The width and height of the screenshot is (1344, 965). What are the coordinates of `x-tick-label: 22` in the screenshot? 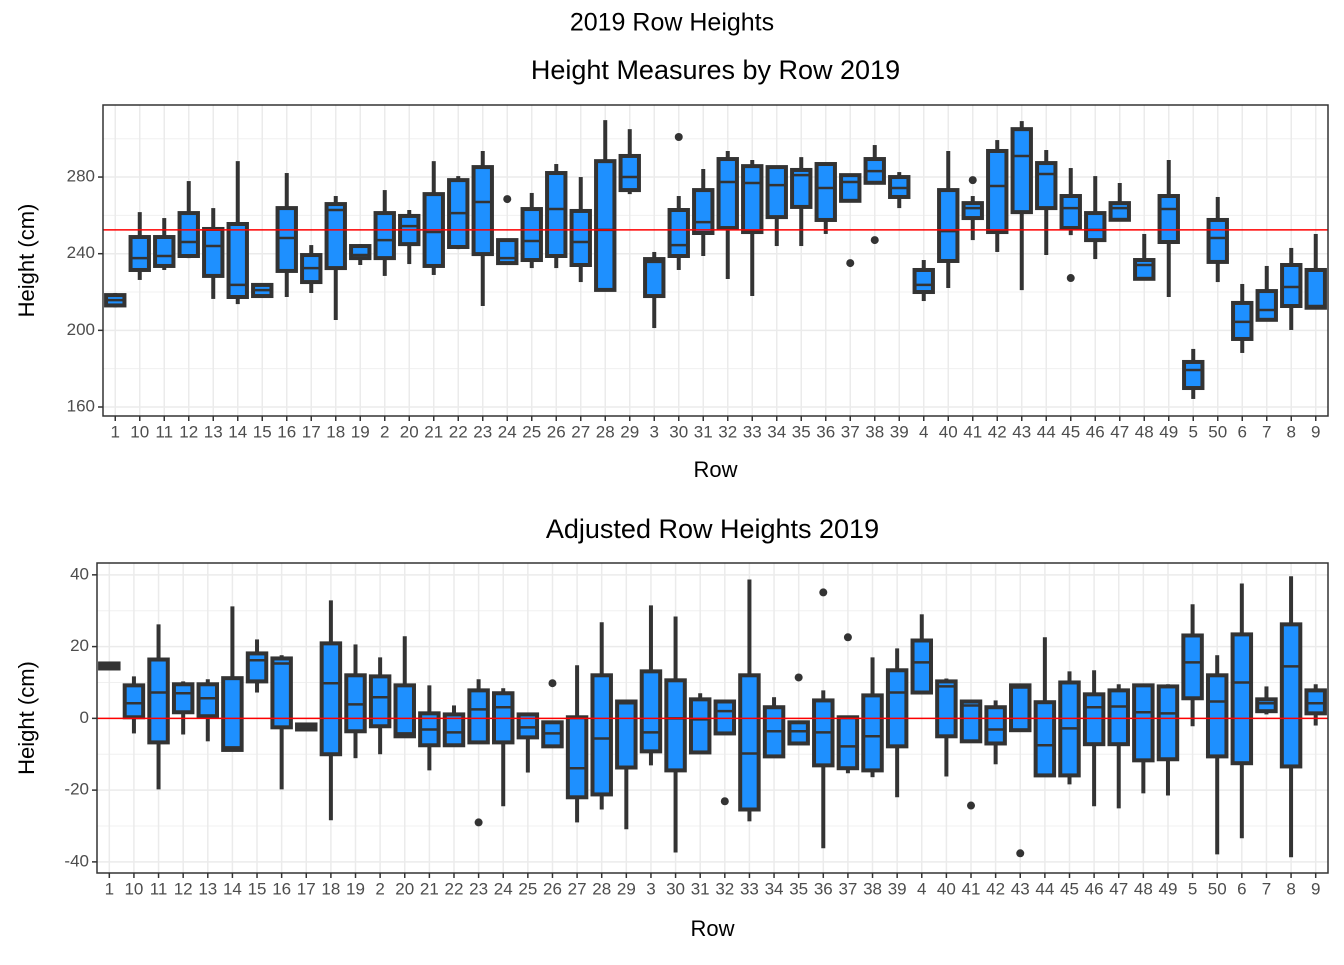 It's located at (454, 888).